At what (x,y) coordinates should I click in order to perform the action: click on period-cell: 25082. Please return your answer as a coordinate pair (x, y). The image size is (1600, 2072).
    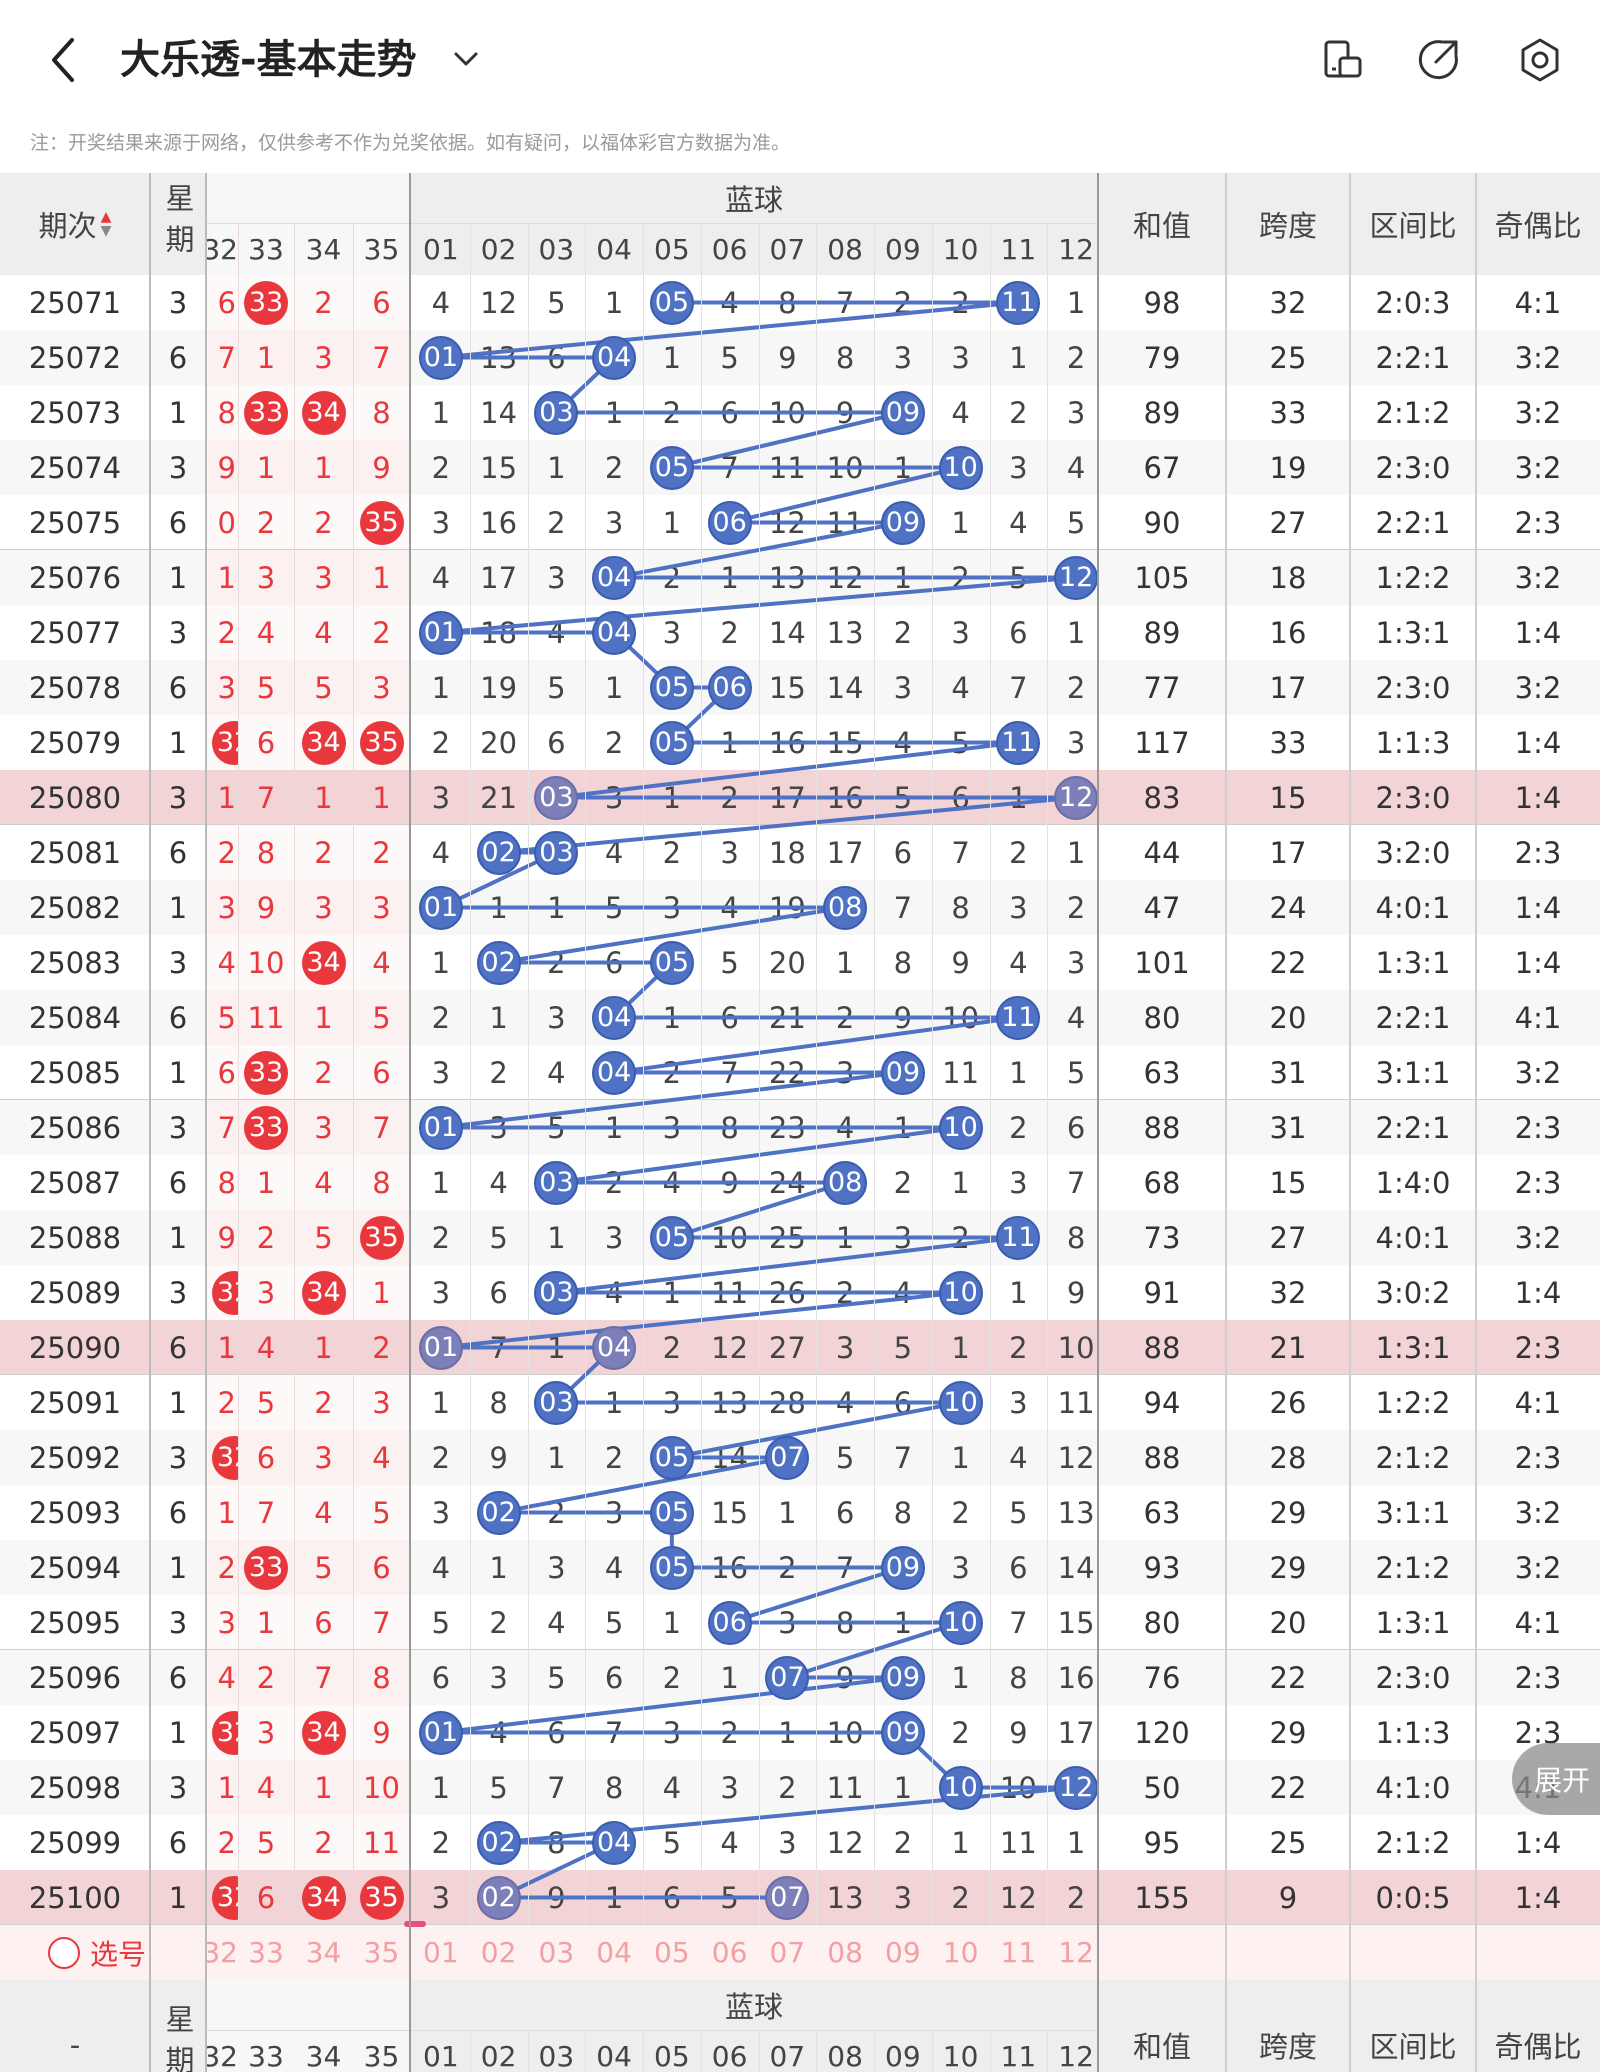
    Looking at the image, I should click on (75, 907).